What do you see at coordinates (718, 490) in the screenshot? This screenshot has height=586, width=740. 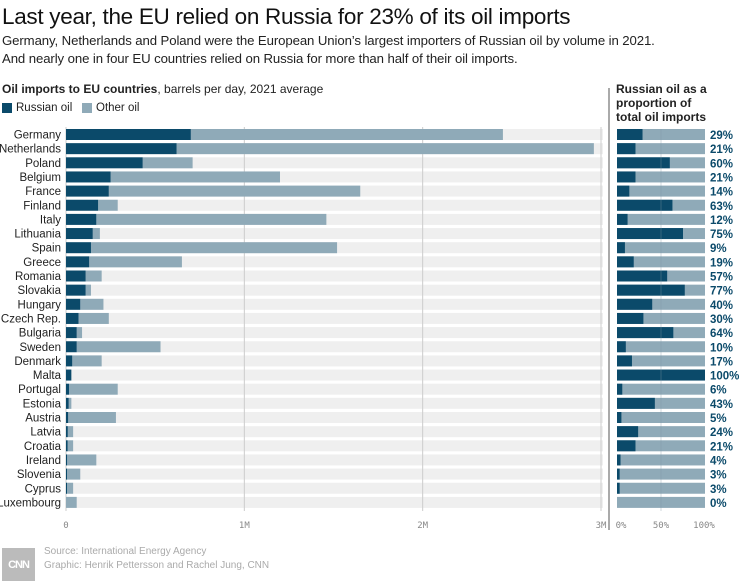 I see `proportion-label: 3%` at bounding box center [718, 490].